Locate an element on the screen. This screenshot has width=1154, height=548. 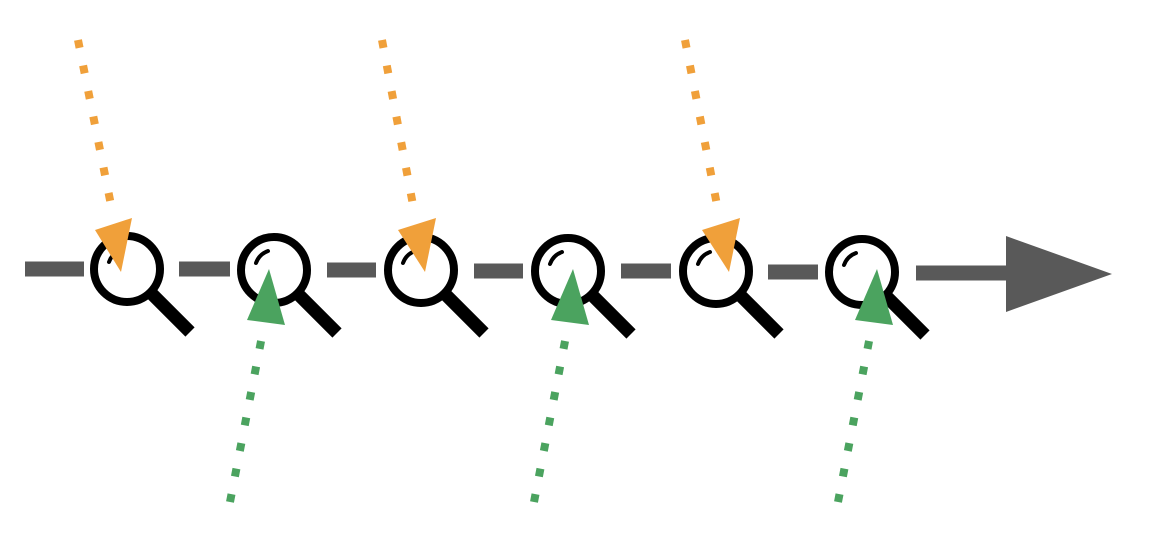
magnifiers is located at coordinates (510, 286).